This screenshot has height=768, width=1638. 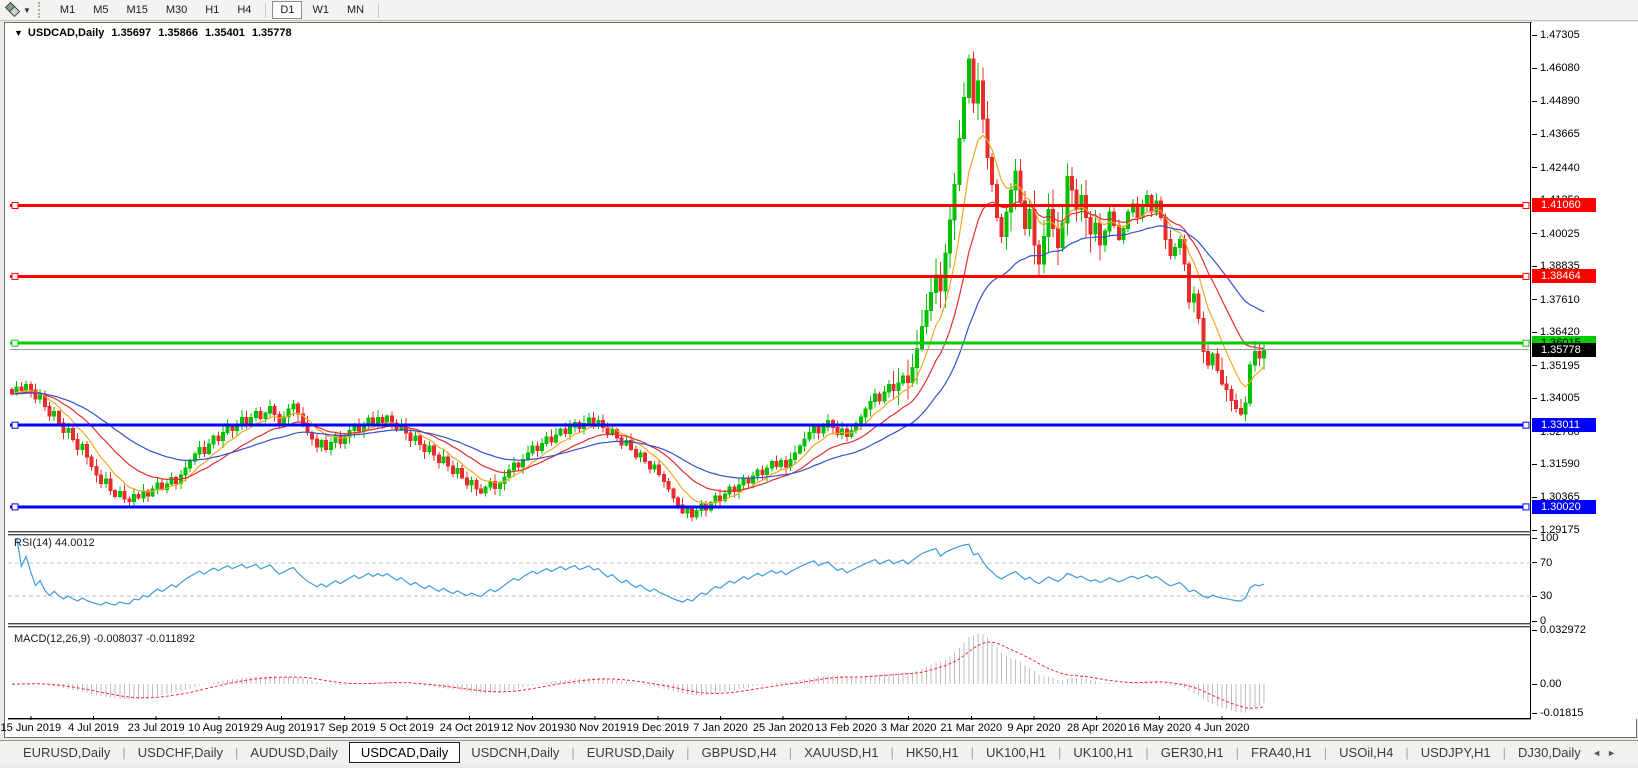 I want to click on tab-usoil-h4: USOil,H4, so click(x=1366, y=752).